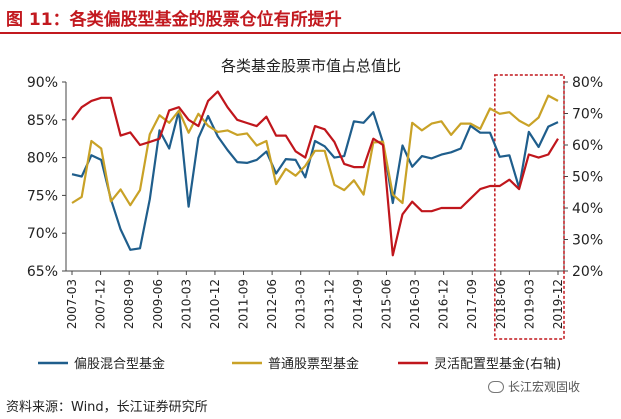  What do you see at coordinates (42, 121) in the screenshot?
I see `y-tick-label-left: 85%` at bounding box center [42, 121].